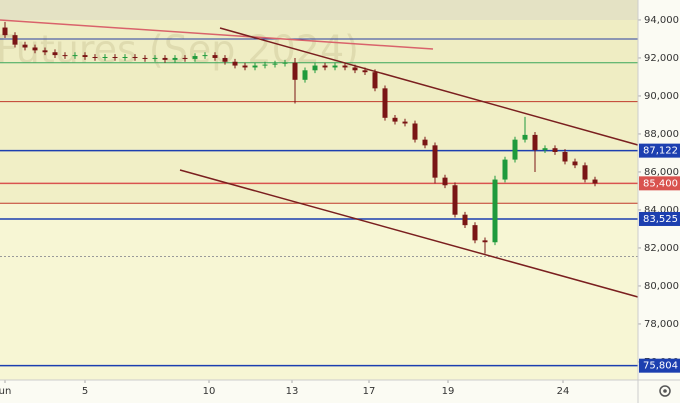 The width and height of the screenshot is (680, 403). I want to click on y-tick-label: 90,000, so click(661, 96).